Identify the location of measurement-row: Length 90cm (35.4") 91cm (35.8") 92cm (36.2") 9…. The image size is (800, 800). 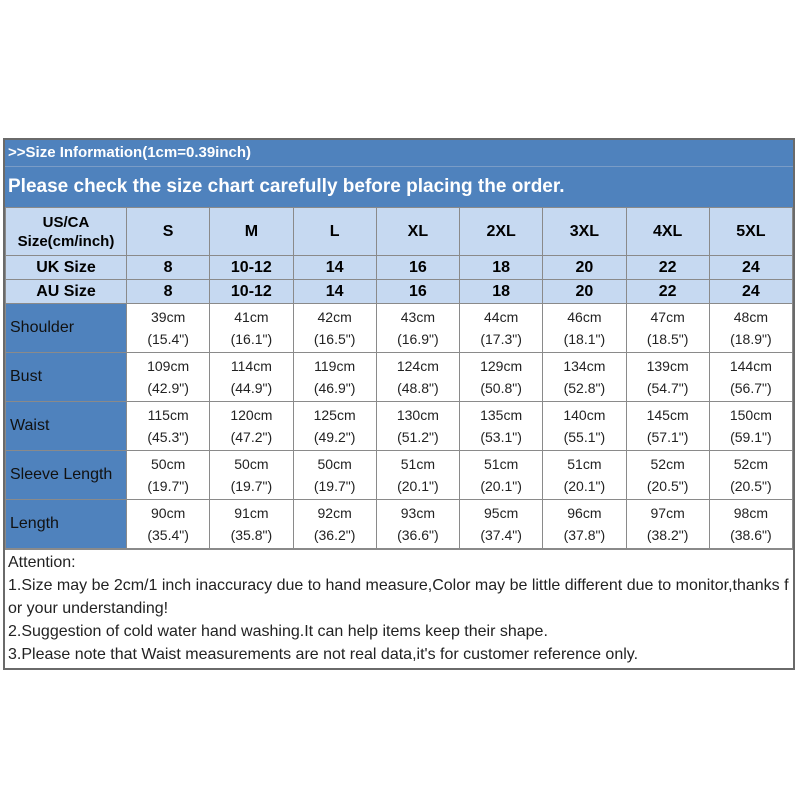
(399, 524).